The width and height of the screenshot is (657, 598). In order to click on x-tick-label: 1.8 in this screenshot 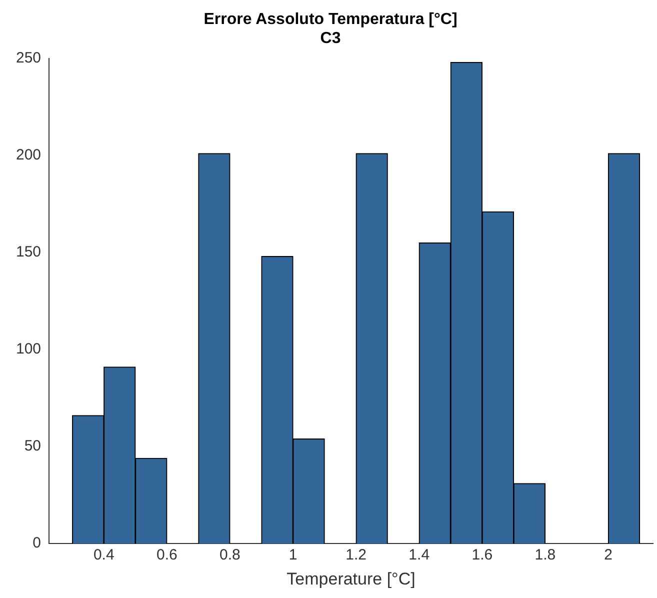, I will do `click(545, 555)`.